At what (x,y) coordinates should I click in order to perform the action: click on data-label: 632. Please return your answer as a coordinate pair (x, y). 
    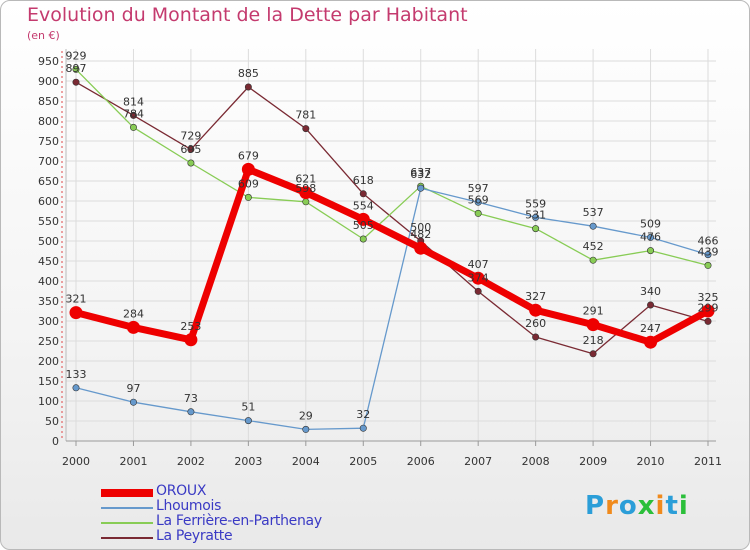
    Looking at the image, I should click on (420, 174).